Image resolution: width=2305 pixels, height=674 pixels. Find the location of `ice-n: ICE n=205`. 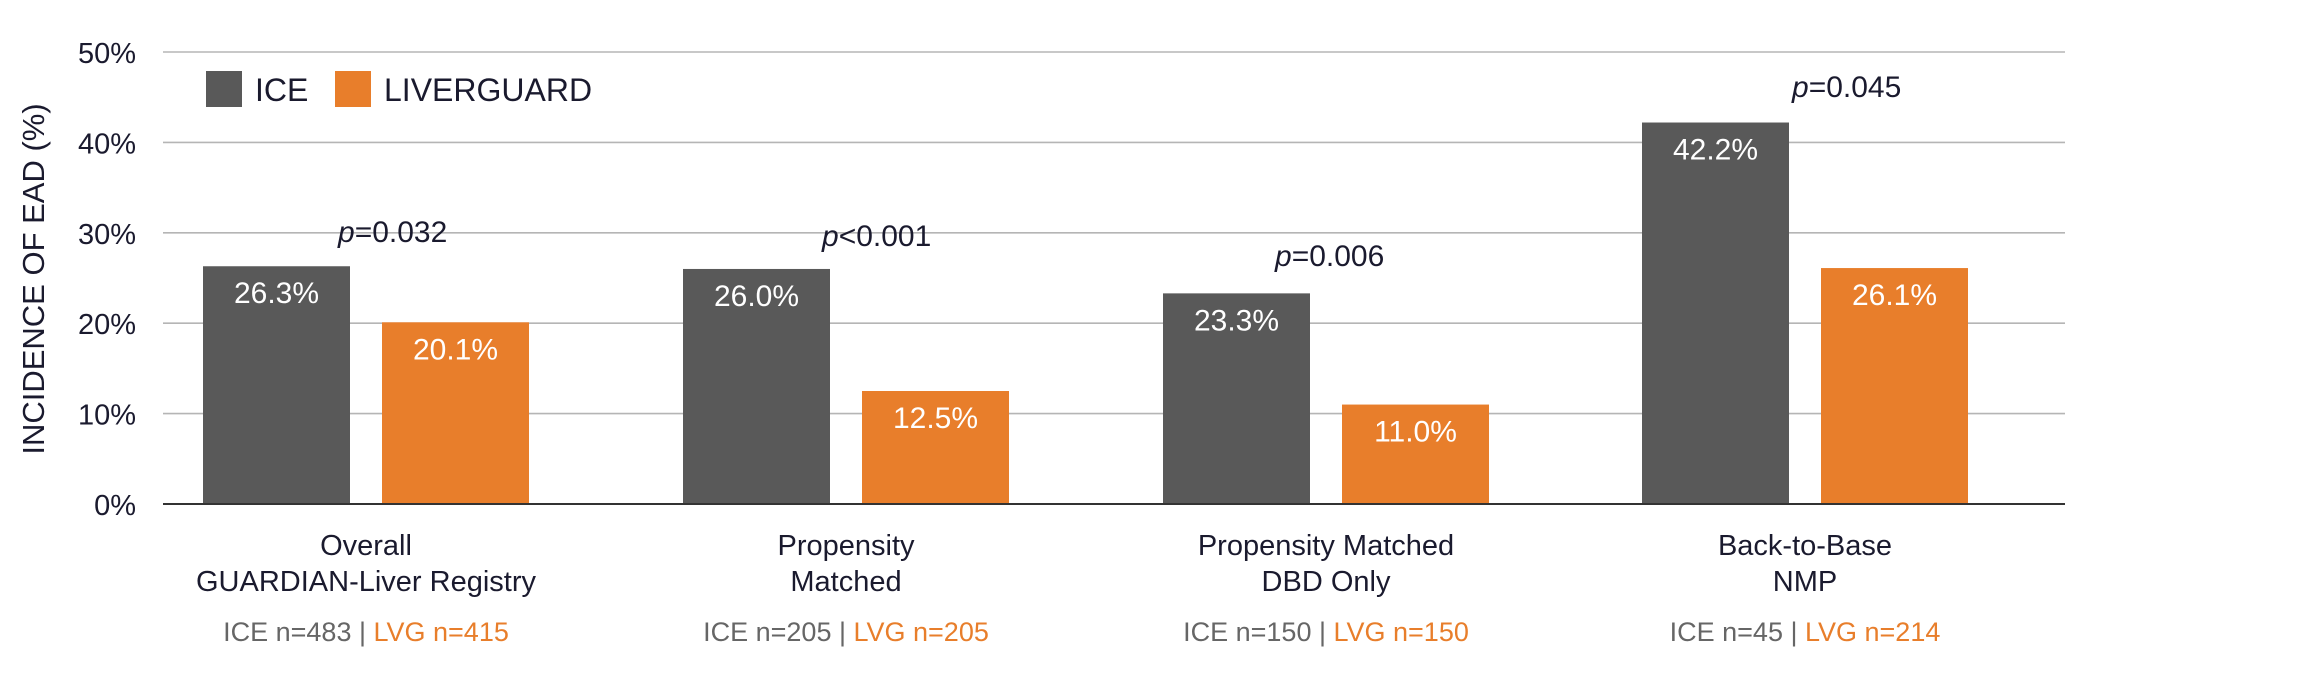

ice-n: ICE n=205 is located at coordinates (767, 632).